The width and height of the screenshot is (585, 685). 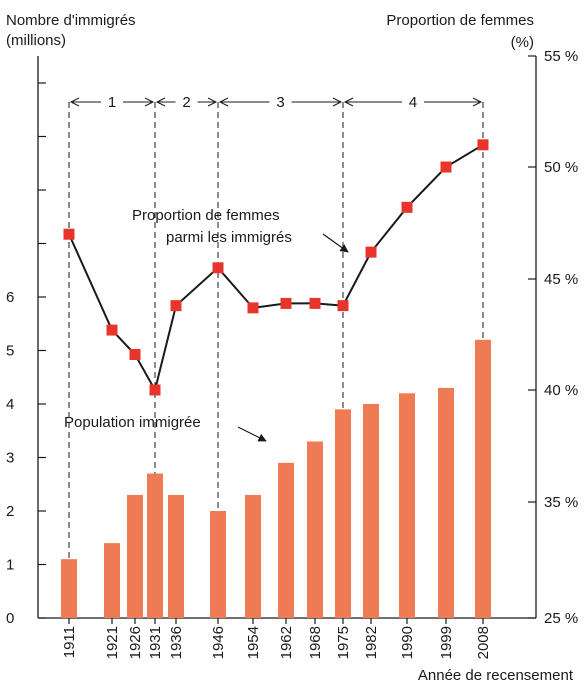 What do you see at coordinates (483, 642) in the screenshot?
I see `x-tick-label: 2008` at bounding box center [483, 642].